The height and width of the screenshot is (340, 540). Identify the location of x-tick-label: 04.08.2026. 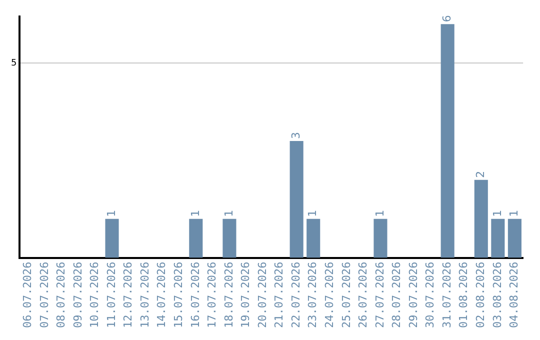
(514, 295).